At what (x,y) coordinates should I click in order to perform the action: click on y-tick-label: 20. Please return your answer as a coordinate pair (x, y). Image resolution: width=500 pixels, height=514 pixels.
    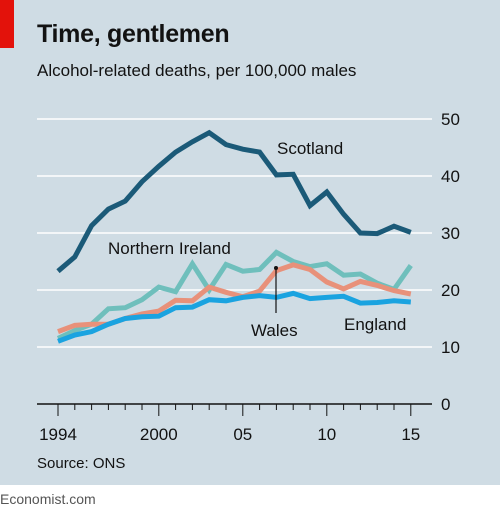
    Looking at the image, I should click on (450, 290).